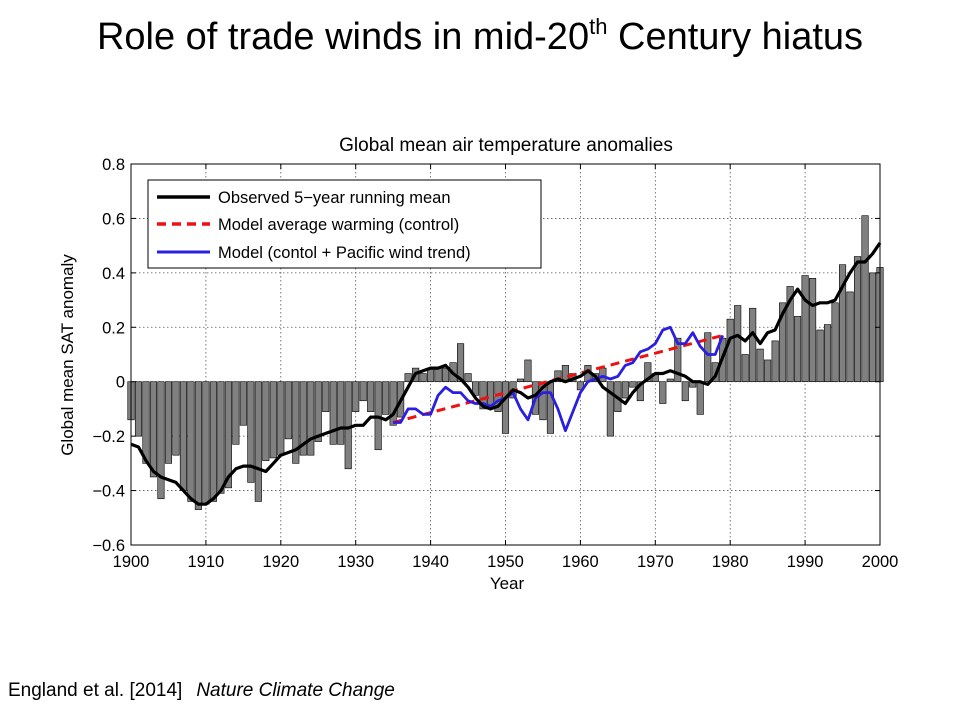 The width and height of the screenshot is (960, 720). I want to click on model-wind-trend-line, so click(559, 379).